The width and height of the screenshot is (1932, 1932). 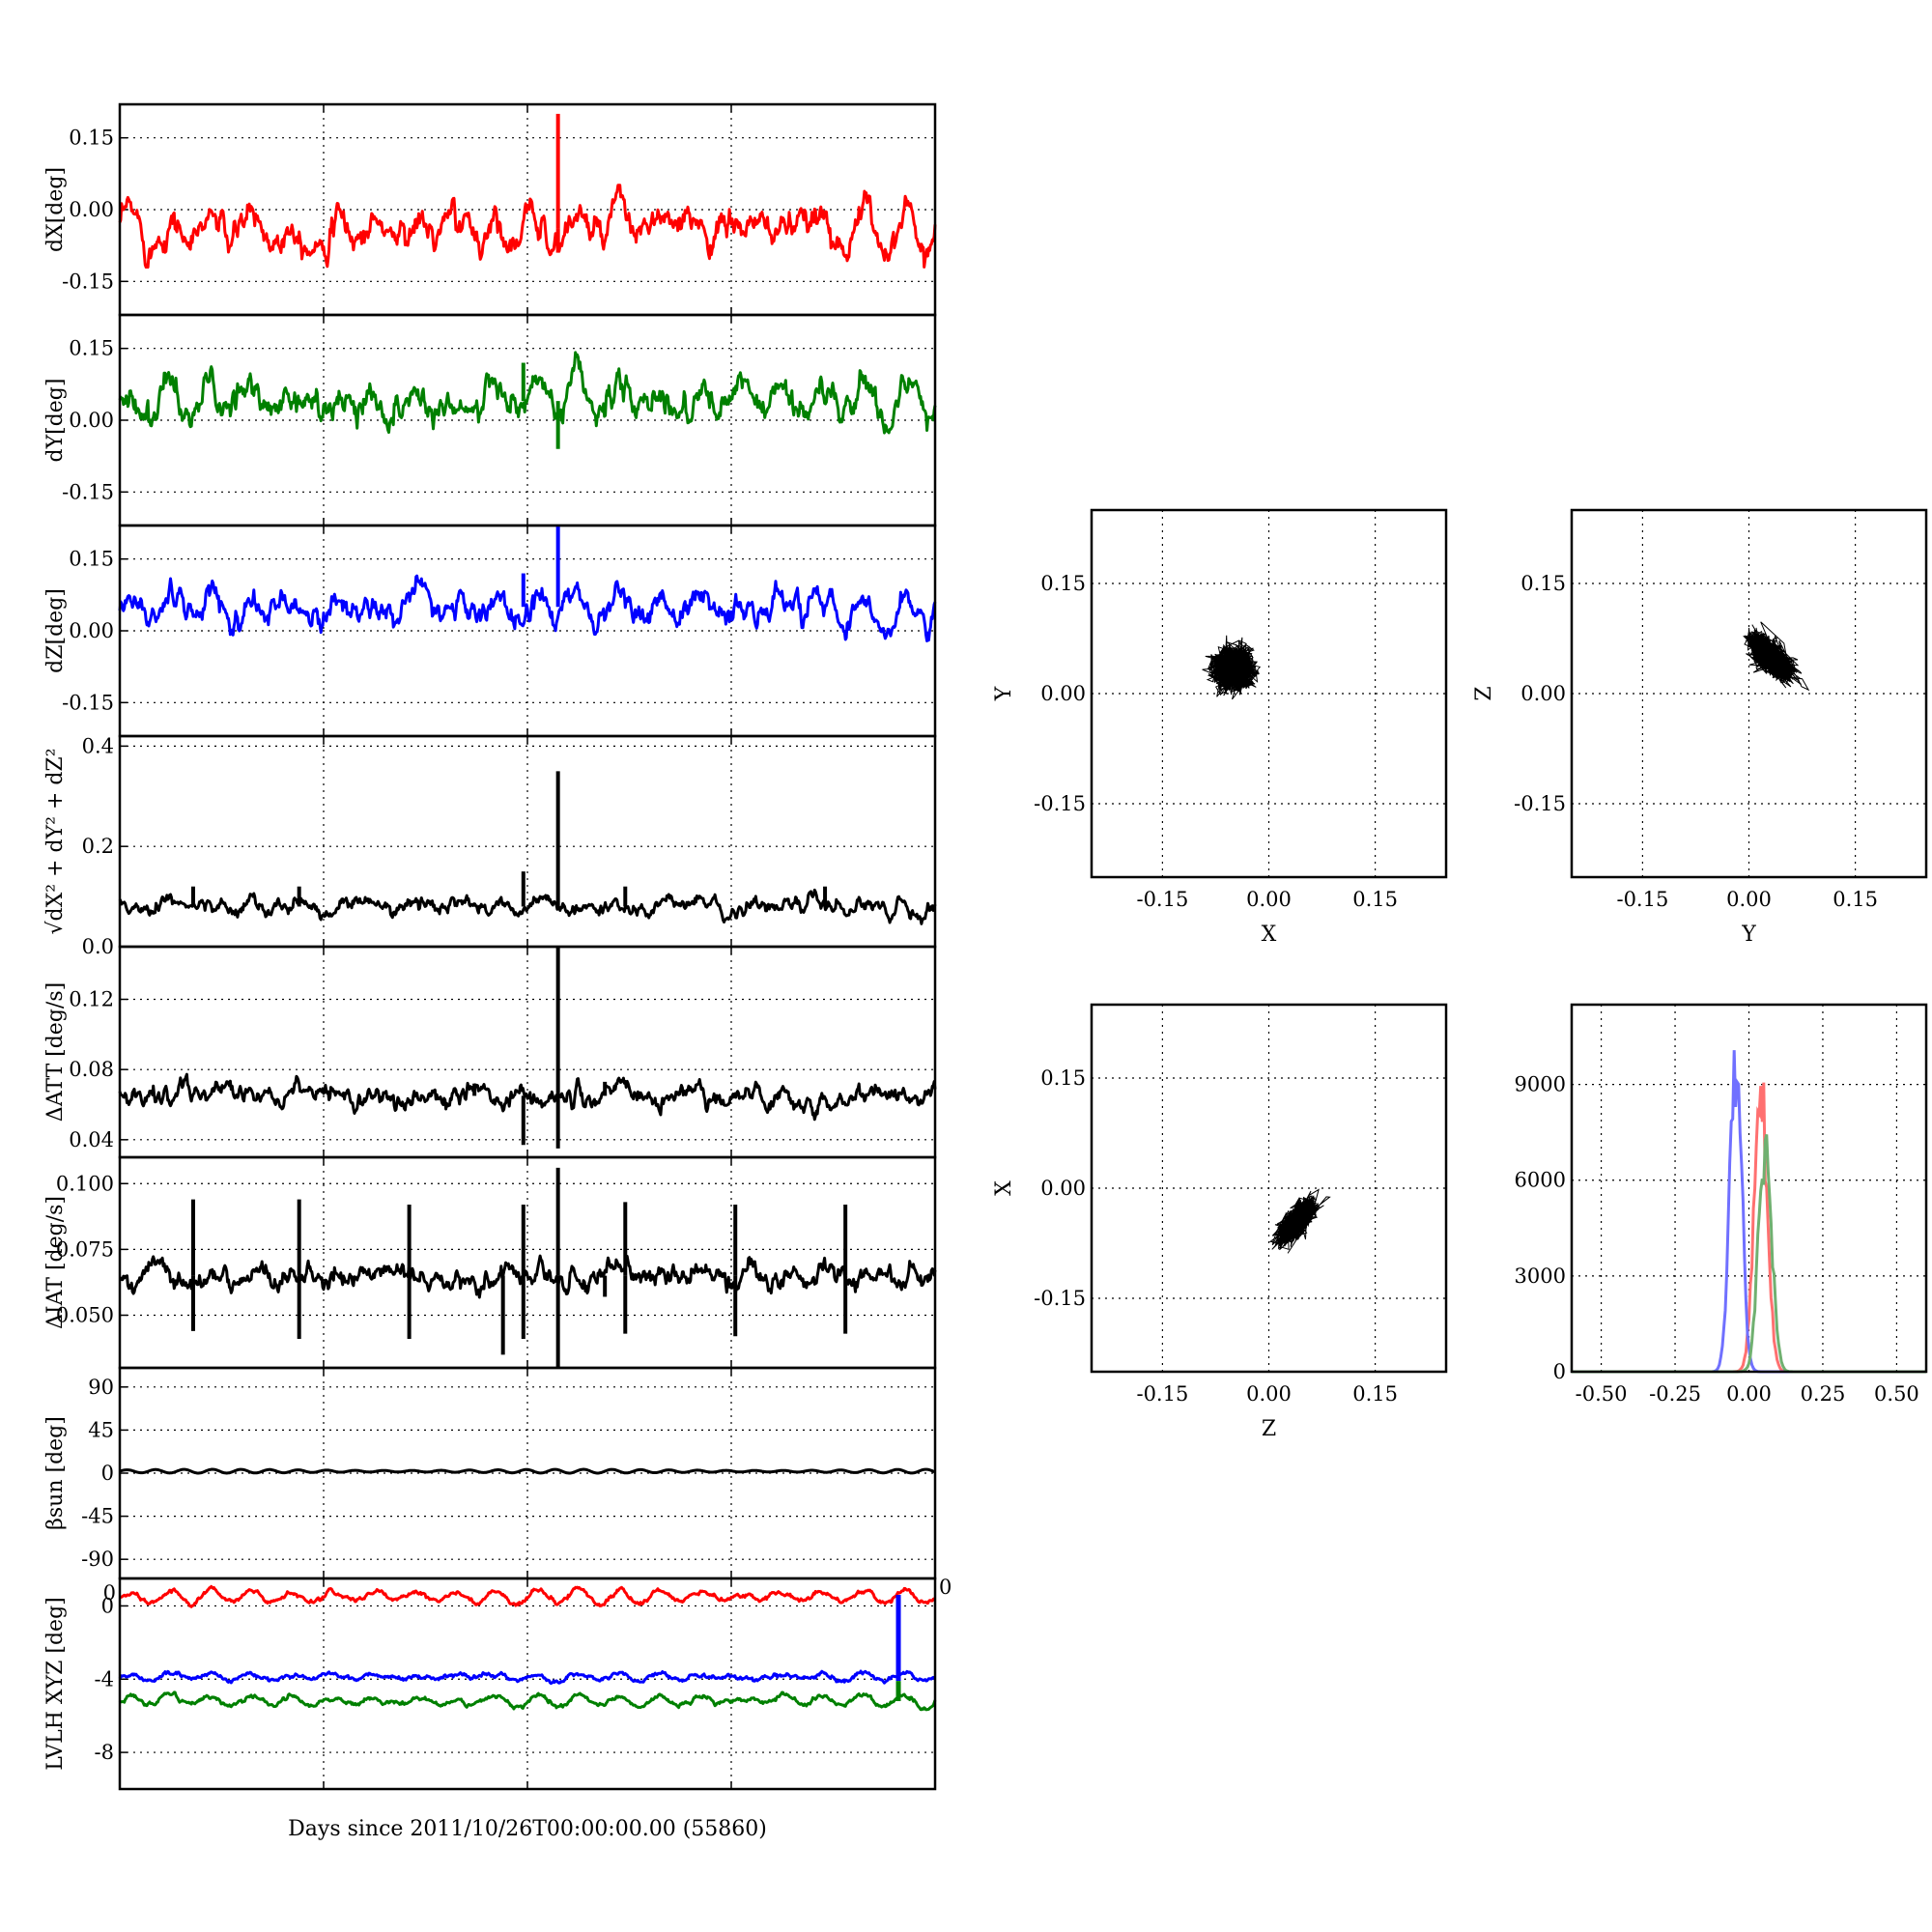 What do you see at coordinates (55, 209) in the screenshot?
I see `y-axis-label: dX[deg]` at bounding box center [55, 209].